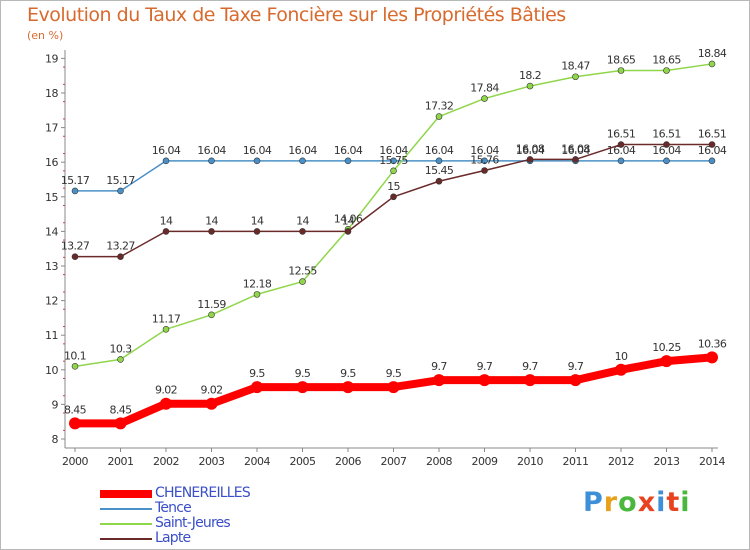  I want to click on legend-swatch-lapte, so click(126, 539).